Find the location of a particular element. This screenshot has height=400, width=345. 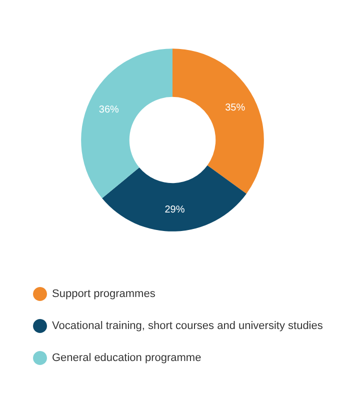

data-label: 35% is located at coordinates (235, 108).